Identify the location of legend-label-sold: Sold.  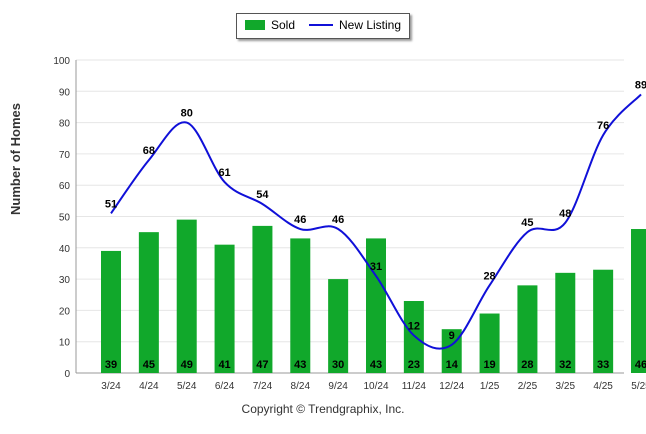
(283, 25).